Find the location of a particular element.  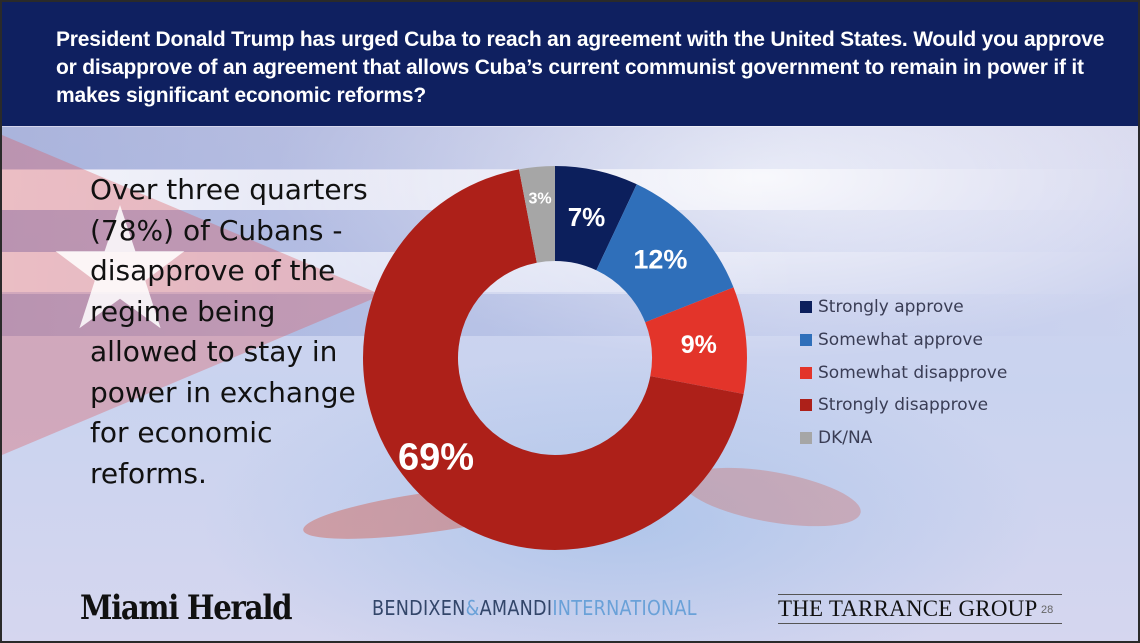

donut-segment-somewhat-approve is located at coordinates (665, 253).